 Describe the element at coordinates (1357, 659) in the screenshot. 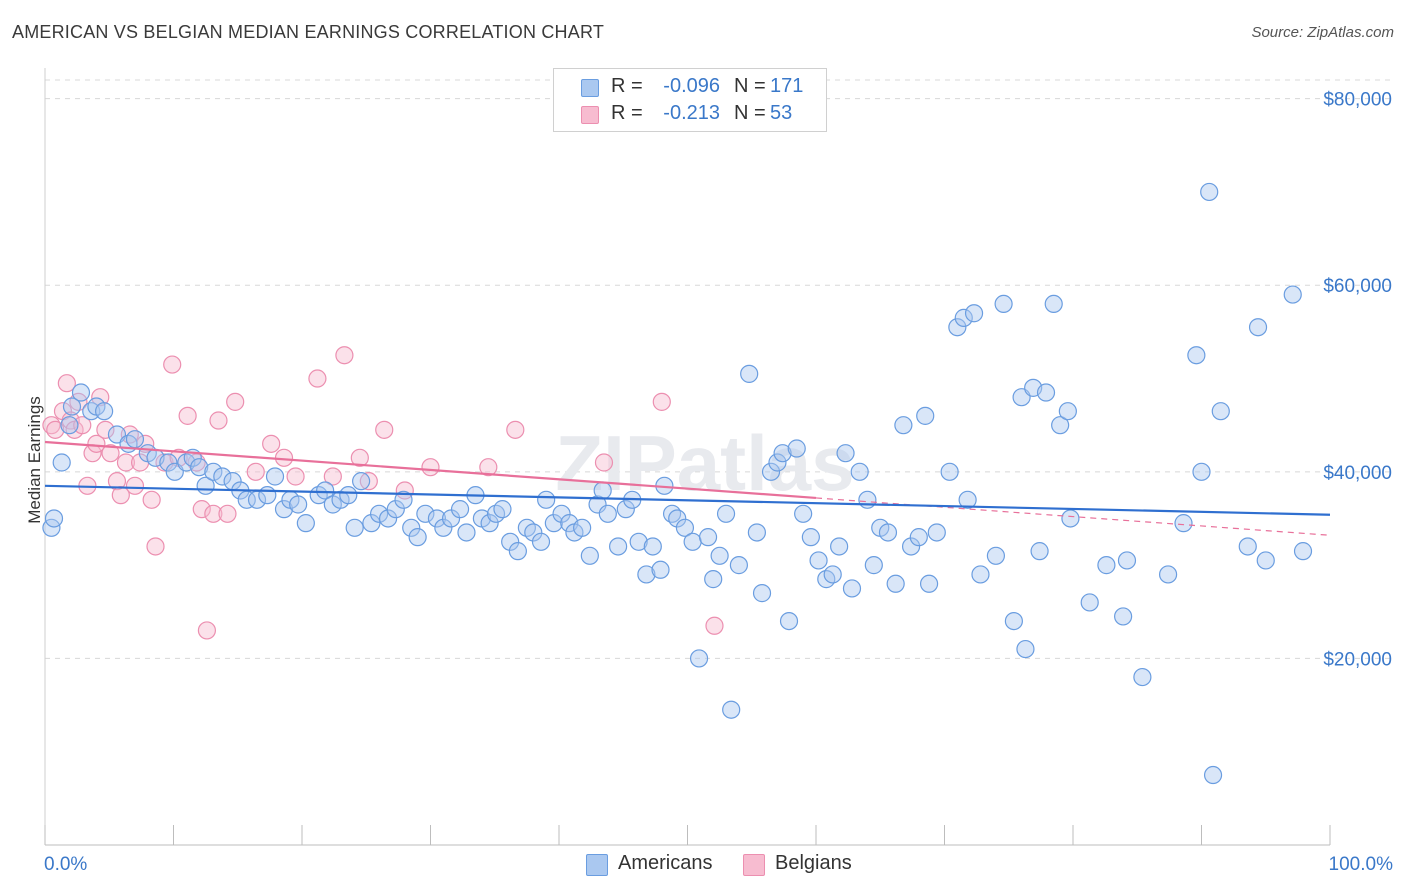

I see `y-tick-label: $20,000` at that location.